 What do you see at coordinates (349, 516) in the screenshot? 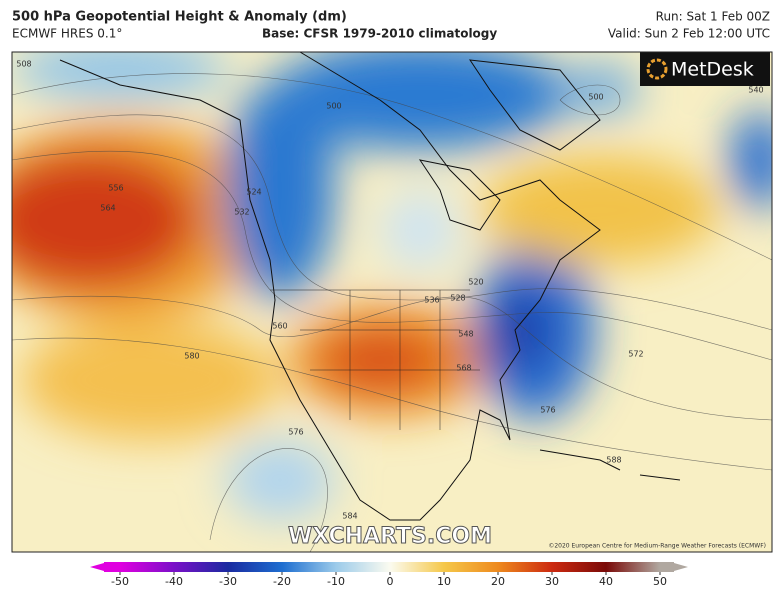
I see `contour-label: 584` at bounding box center [349, 516].